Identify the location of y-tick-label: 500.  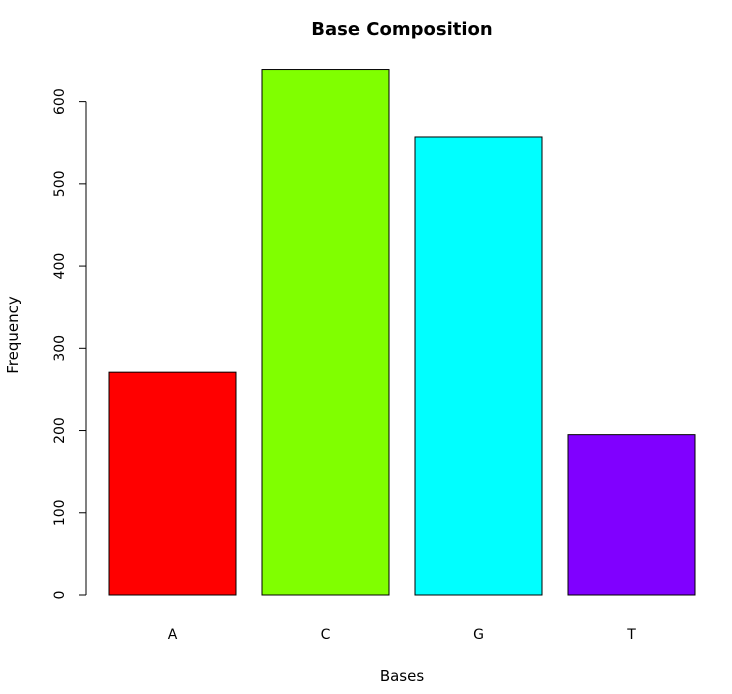
(60, 183).